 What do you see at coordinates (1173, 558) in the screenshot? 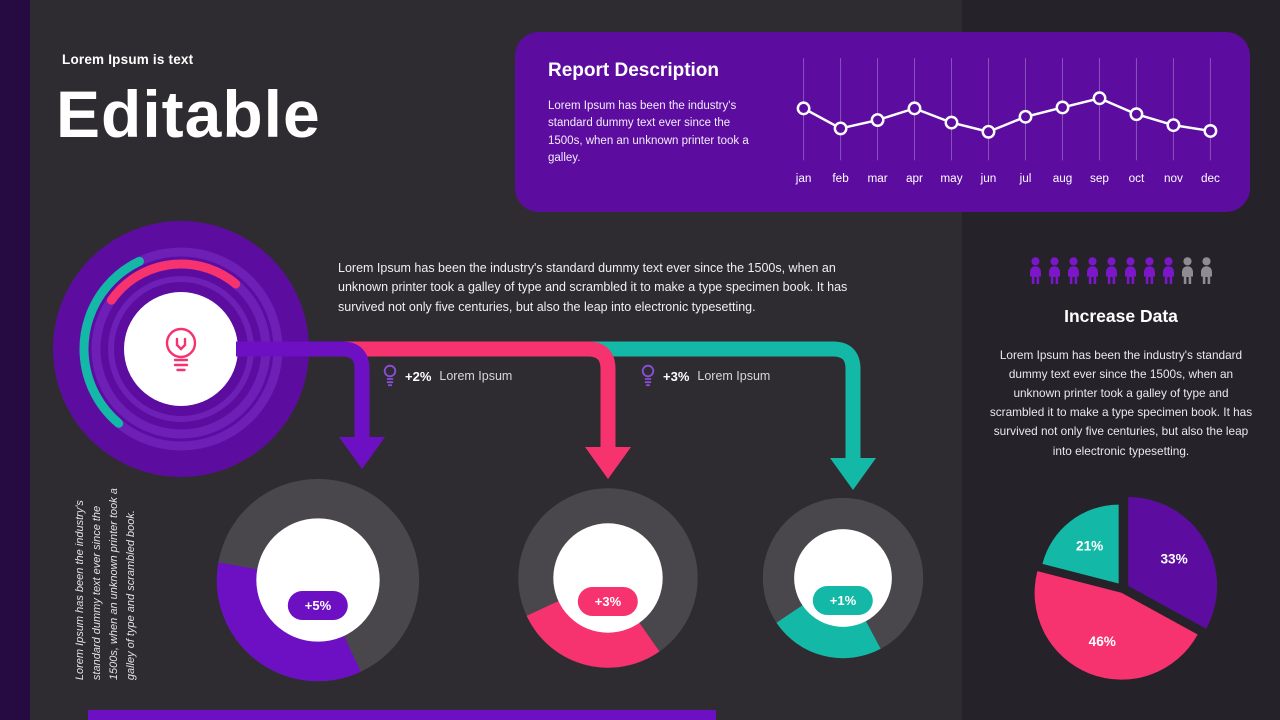
I see `pie-slice-label: 33%` at bounding box center [1173, 558].